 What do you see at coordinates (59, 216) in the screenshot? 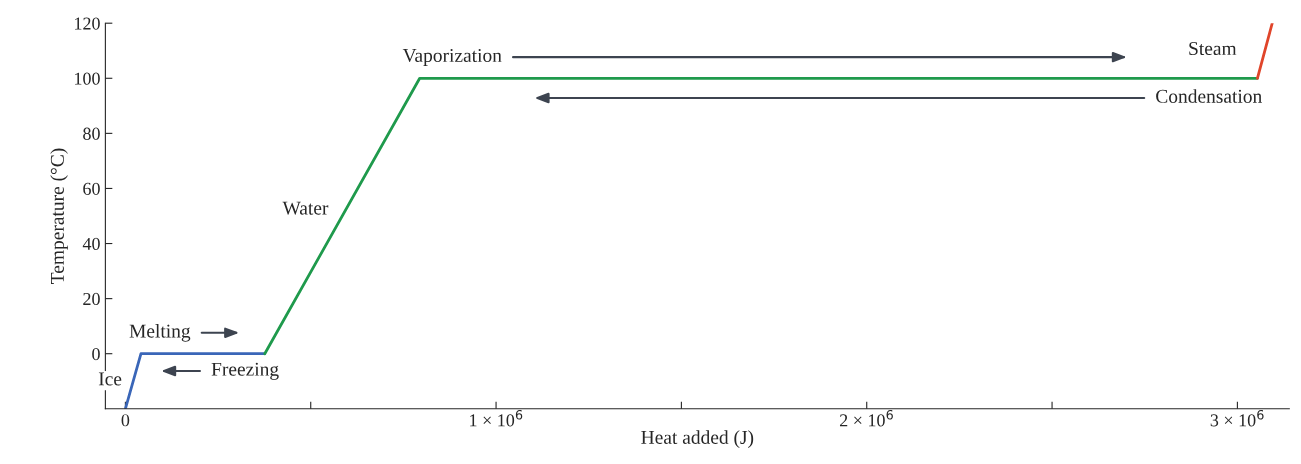
I see `y-axis-title: Temperature (°C)` at bounding box center [59, 216].